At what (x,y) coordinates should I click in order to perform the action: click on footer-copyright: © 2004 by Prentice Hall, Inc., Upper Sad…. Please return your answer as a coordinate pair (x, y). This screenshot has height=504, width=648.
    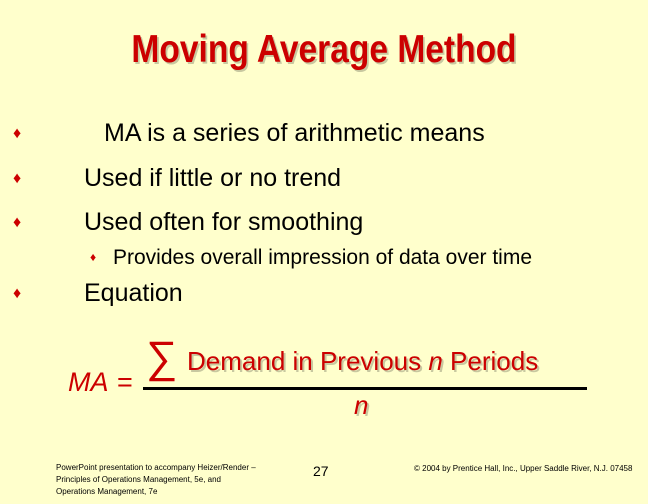
    Looking at the image, I should click on (523, 468).